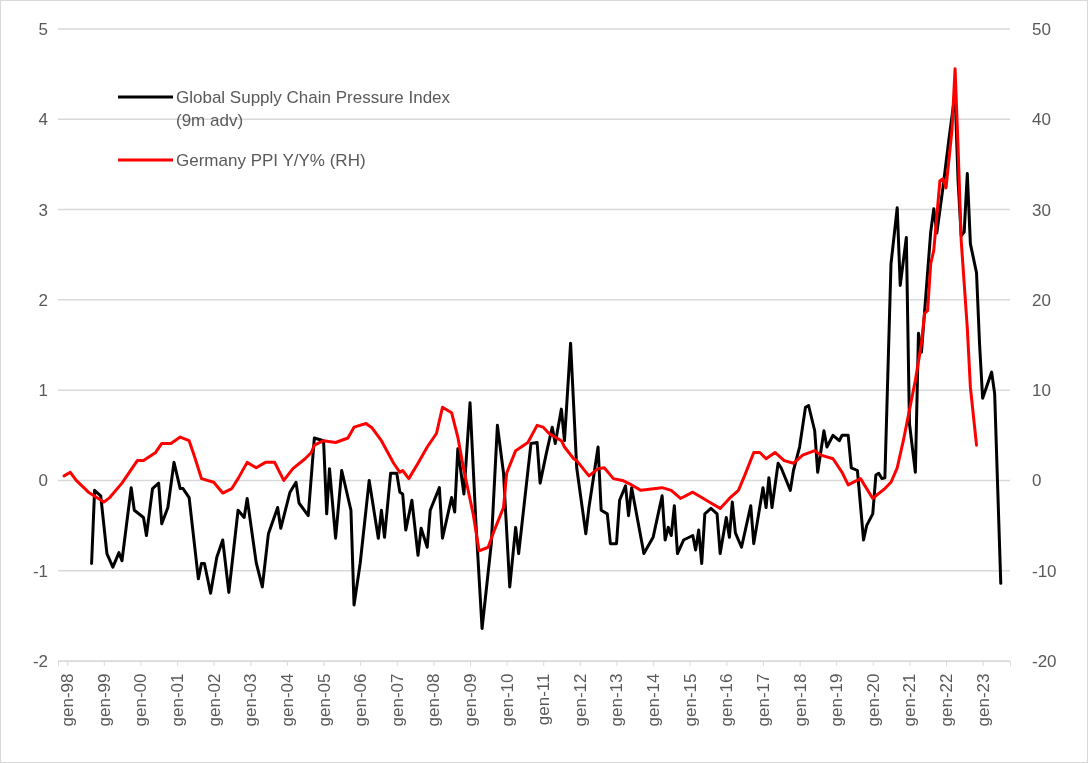 The image size is (1088, 763). Describe the element at coordinates (43, 481) in the screenshot. I see `y-tick-label: 0` at that location.